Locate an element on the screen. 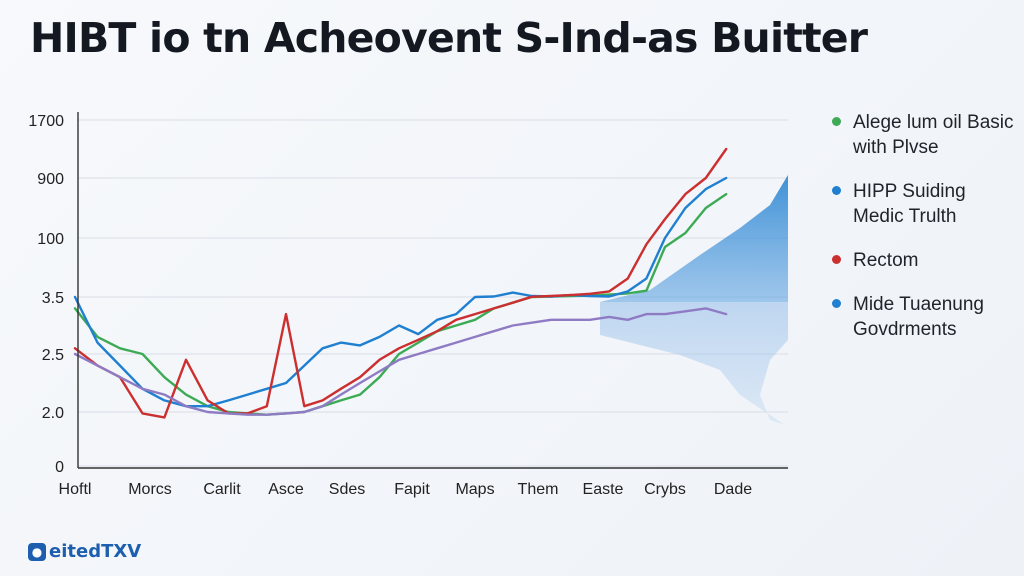  area-band-lower is located at coordinates (694, 363).